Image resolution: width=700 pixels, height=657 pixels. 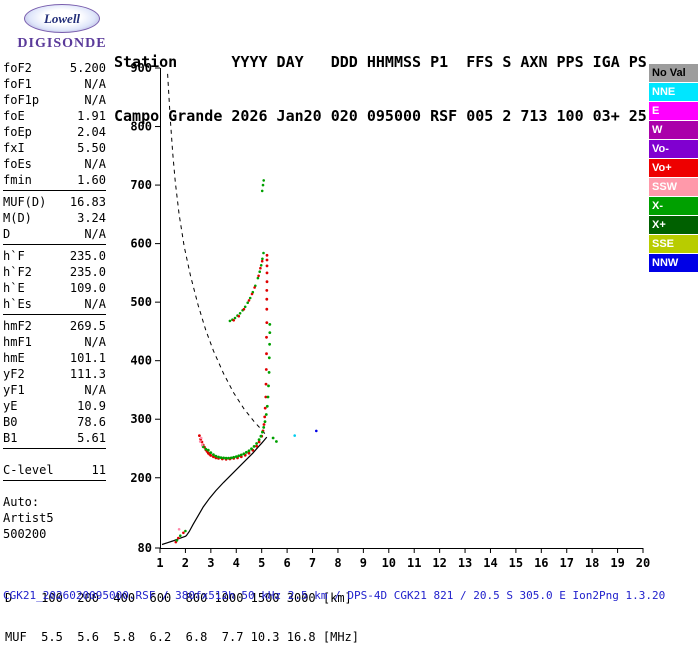 I want to click on param-label: foF1p, so click(x=21, y=100).